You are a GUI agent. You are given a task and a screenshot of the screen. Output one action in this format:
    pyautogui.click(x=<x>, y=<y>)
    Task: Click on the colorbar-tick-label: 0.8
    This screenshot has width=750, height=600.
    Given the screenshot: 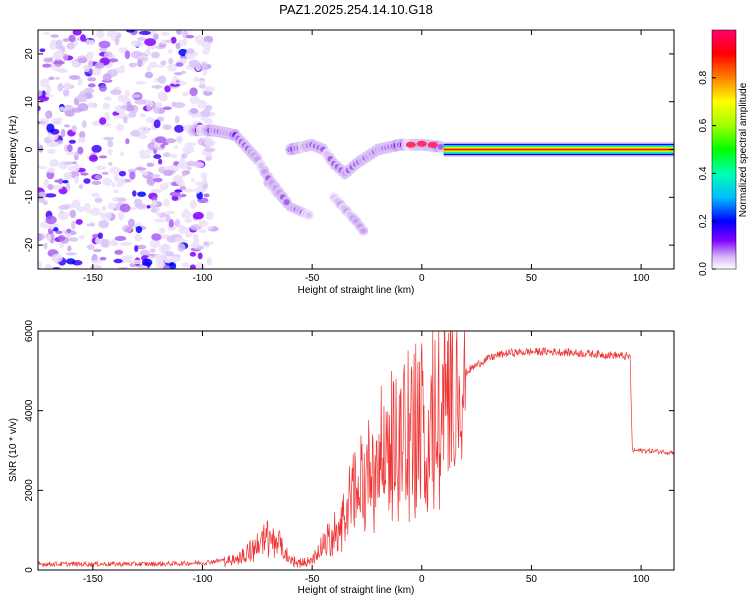 What is the action you would take?
    pyautogui.click(x=703, y=77)
    